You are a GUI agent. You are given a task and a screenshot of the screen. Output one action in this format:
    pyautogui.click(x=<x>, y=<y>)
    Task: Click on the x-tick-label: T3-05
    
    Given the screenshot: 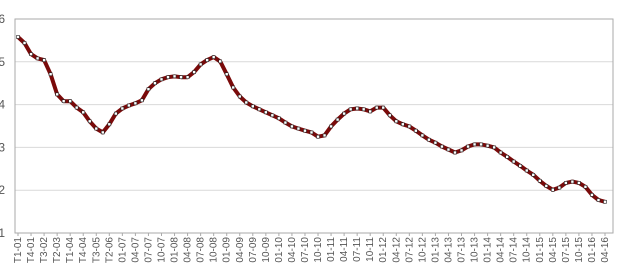 What is the action you would take?
    pyautogui.click(x=96, y=250)
    